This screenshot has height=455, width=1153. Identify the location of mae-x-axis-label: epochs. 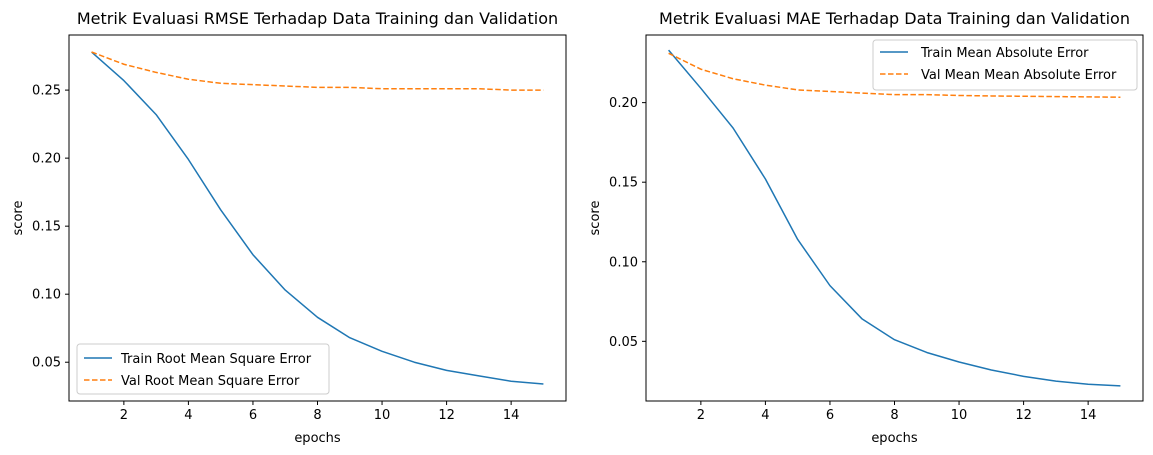
(894, 438).